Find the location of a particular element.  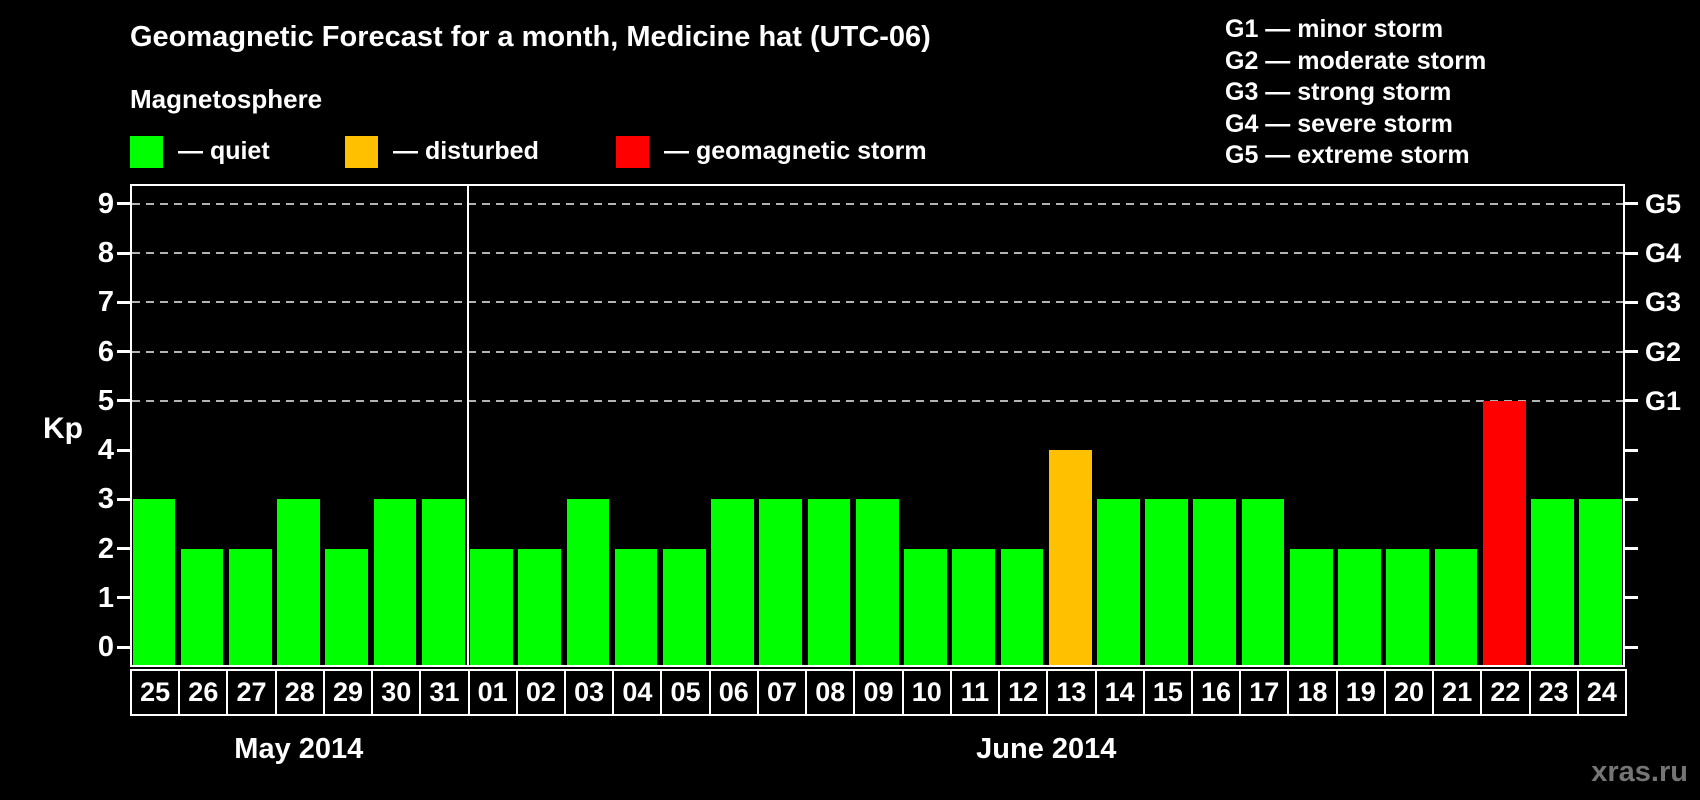

y-tick-label-8: 8 is located at coordinates (105, 253).